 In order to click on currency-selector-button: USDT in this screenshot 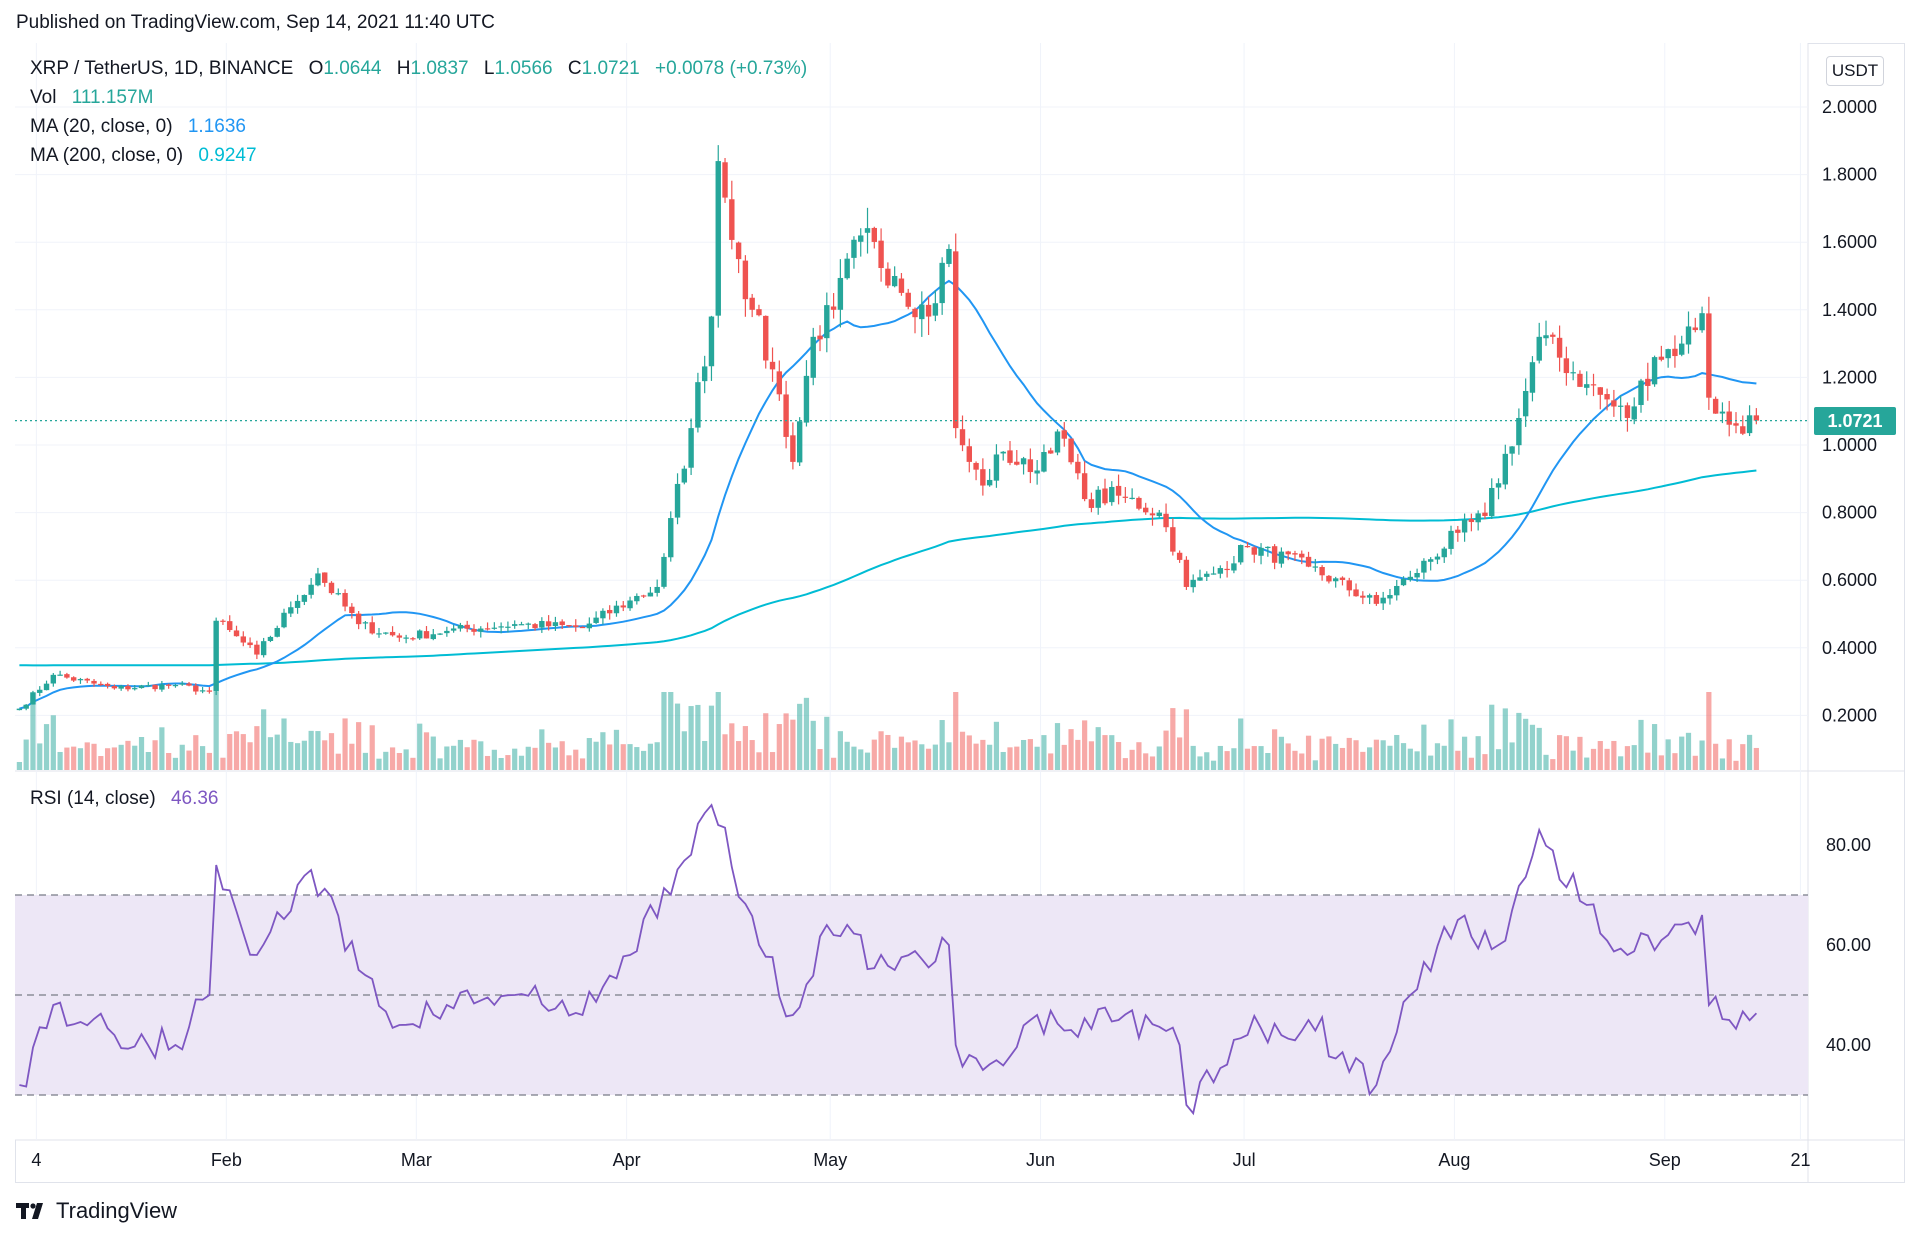, I will do `click(1855, 71)`.